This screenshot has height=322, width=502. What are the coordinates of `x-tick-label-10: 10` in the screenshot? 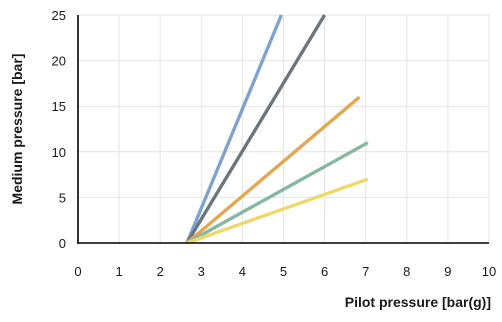 It's located at (489, 271).